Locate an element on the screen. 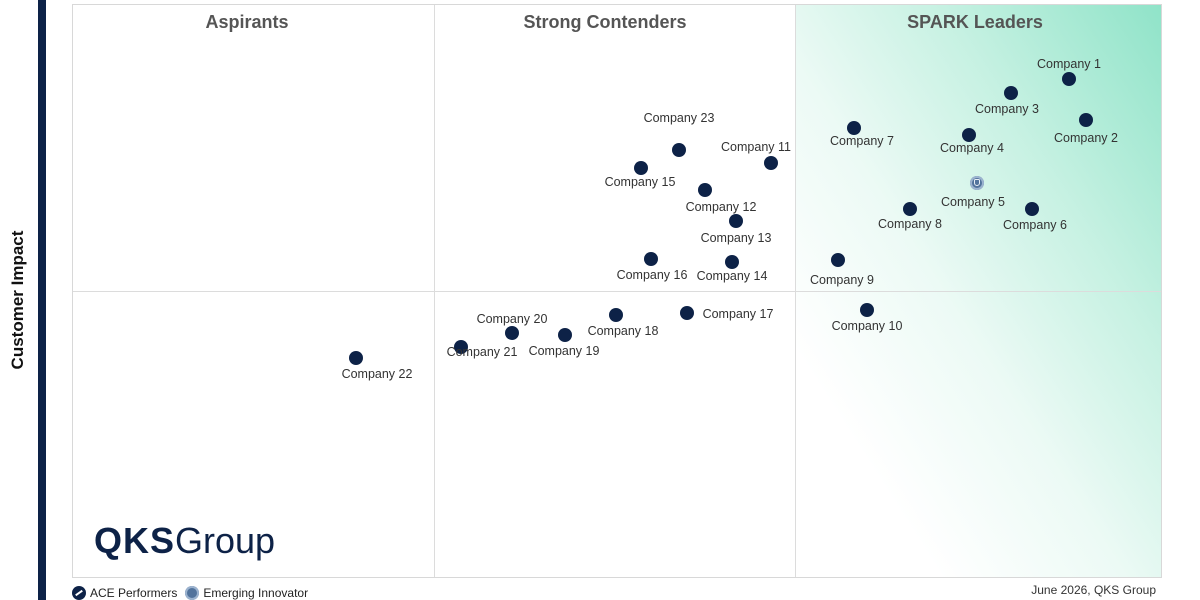 This screenshot has height=600, width=1200. point-label: Company 3 is located at coordinates (1007, 109).